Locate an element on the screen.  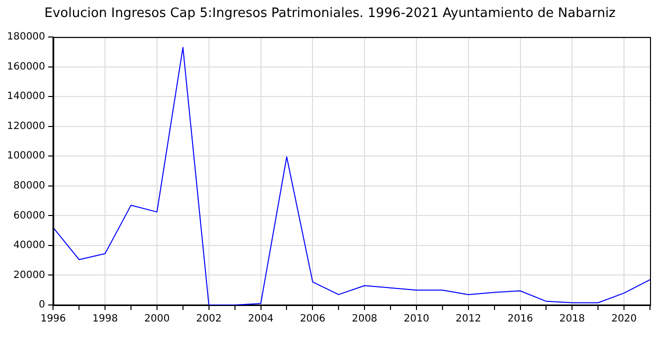
x-tick-label: 2016 is located at coordinates (520, 319).